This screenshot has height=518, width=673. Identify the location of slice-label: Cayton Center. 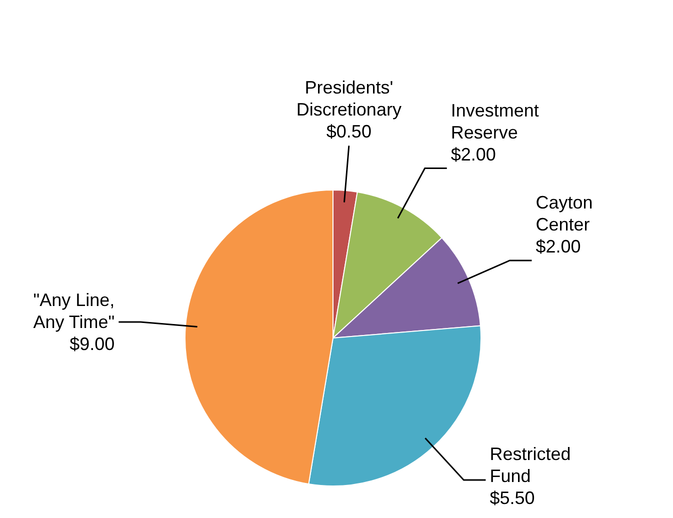
(564, 213).